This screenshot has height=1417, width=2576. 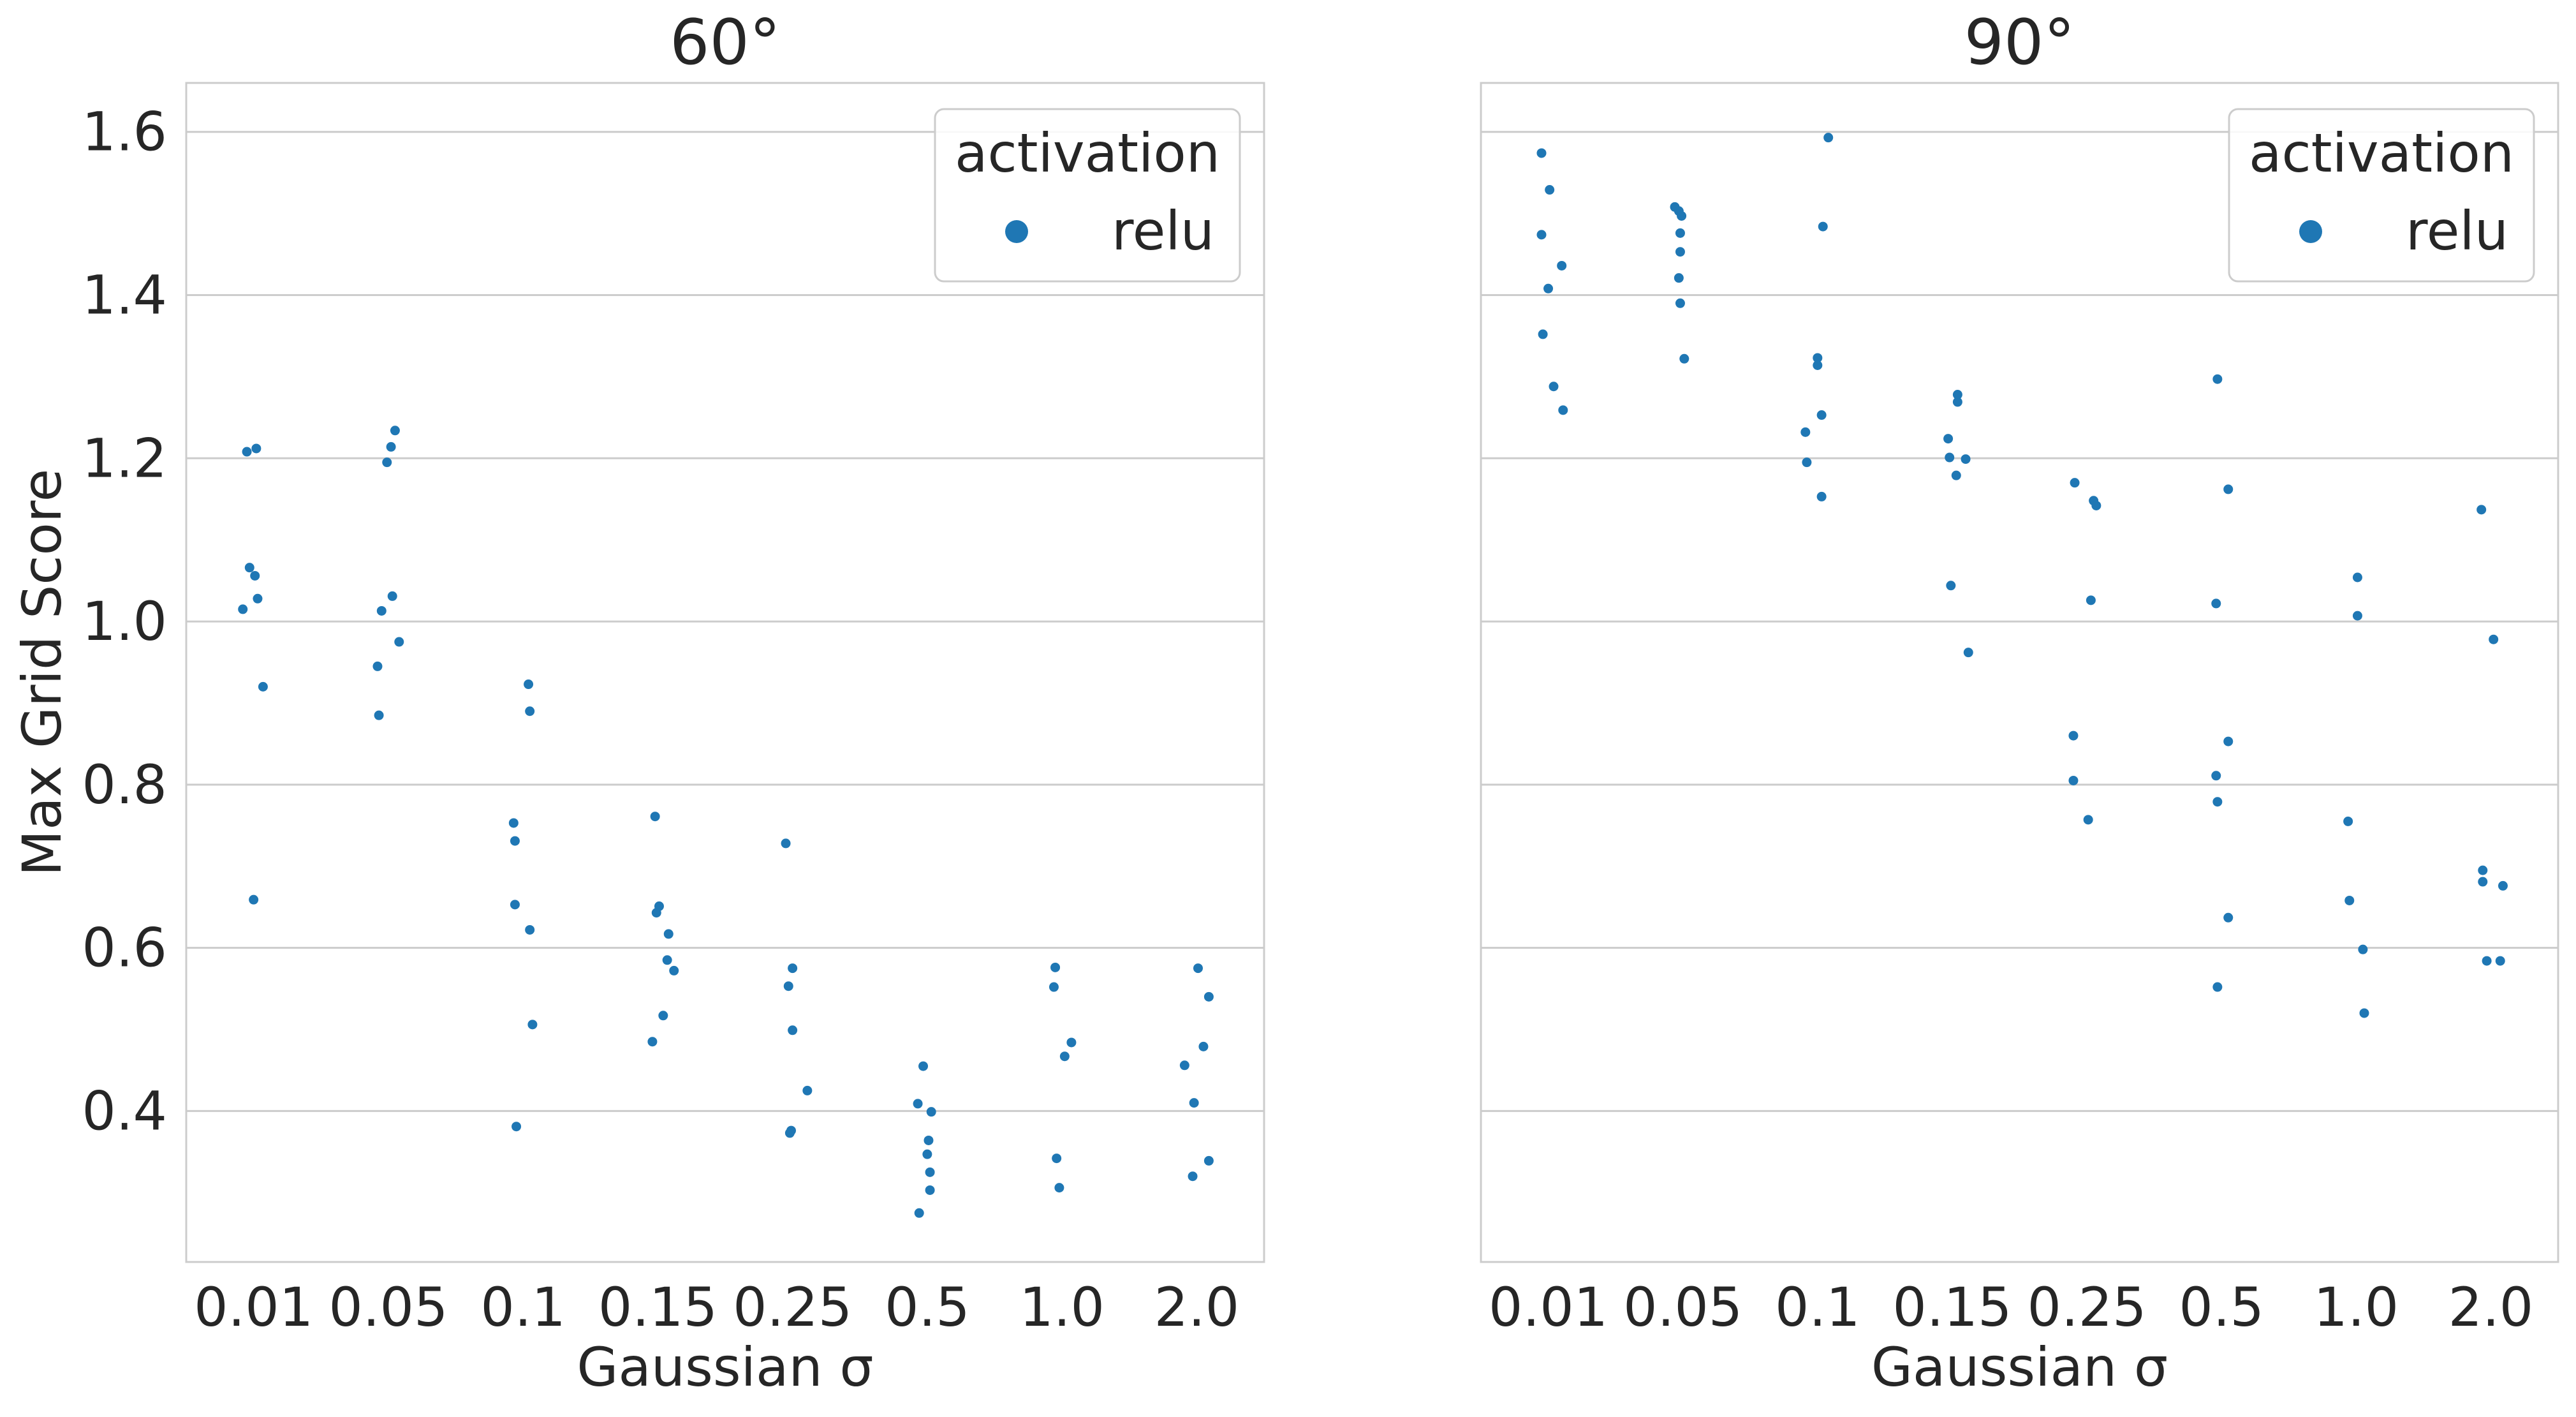 What do you see at coordinates (124, 458) in the screenshot?
I see `y-tick-label: 1.2` at bounding box center [124, 458].